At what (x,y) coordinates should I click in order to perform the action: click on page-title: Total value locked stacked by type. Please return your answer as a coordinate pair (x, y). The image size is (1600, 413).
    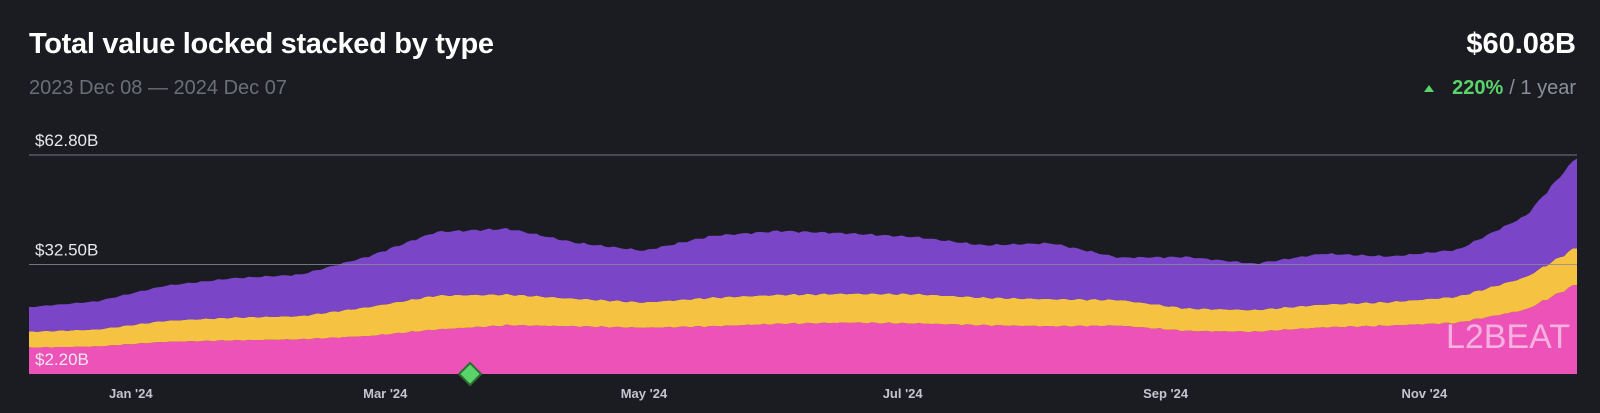
    Looking at the image, I should click on (261, 44).